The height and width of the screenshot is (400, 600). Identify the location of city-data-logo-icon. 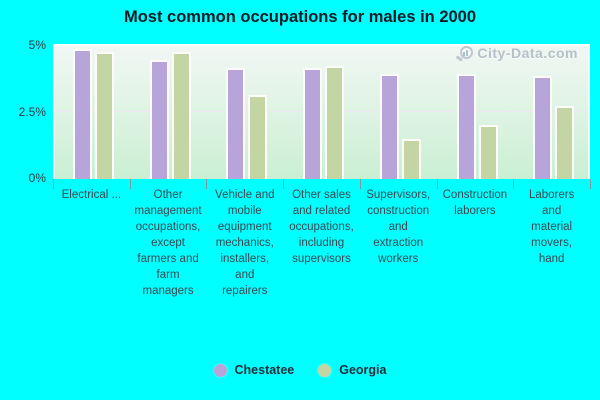
(465, 53).